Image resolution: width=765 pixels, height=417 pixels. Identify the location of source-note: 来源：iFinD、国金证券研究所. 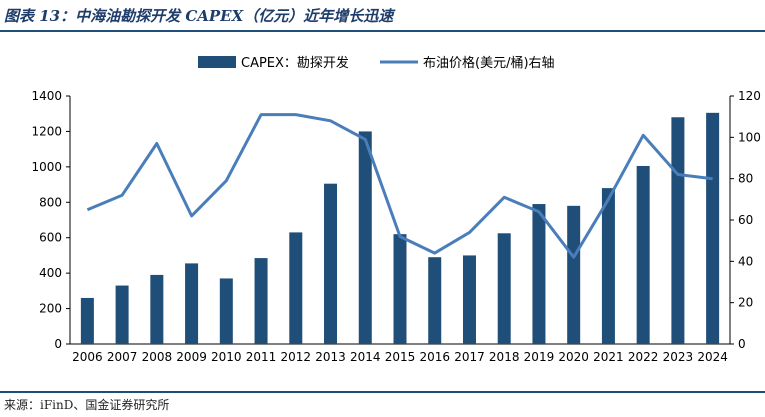
(87, 405).